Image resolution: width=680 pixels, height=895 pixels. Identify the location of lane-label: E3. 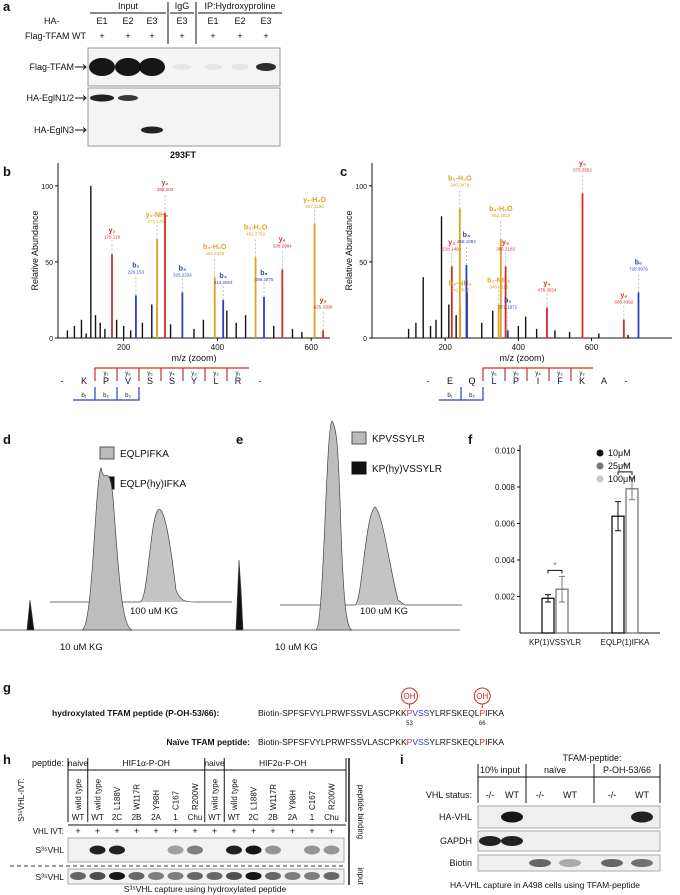
(265, 21).